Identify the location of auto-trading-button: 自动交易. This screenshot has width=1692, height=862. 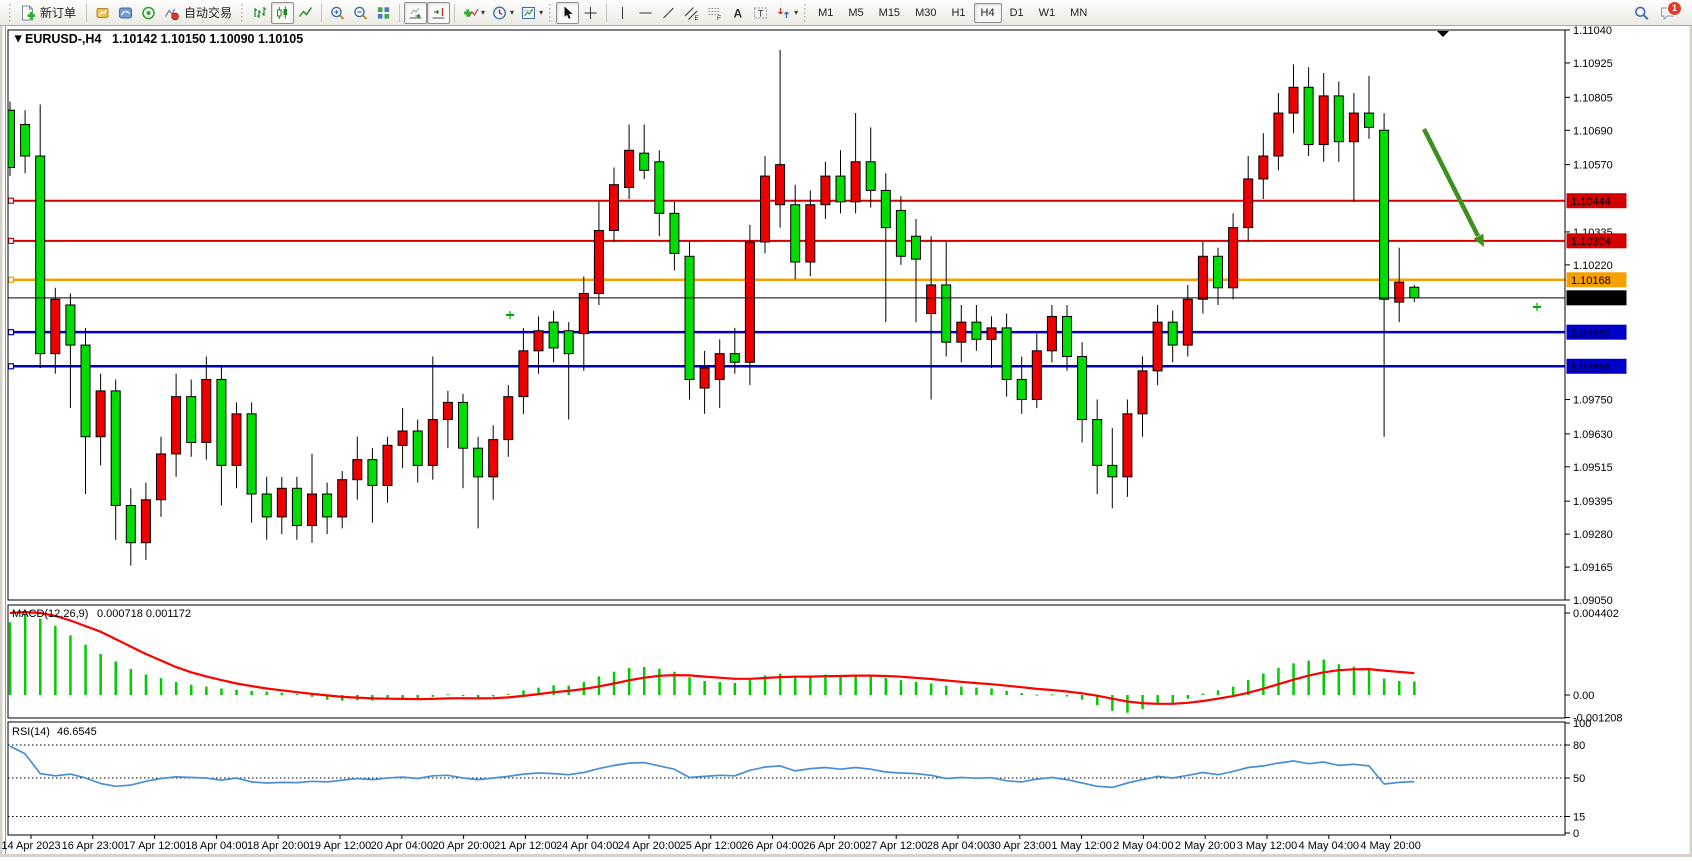
(199, 13).